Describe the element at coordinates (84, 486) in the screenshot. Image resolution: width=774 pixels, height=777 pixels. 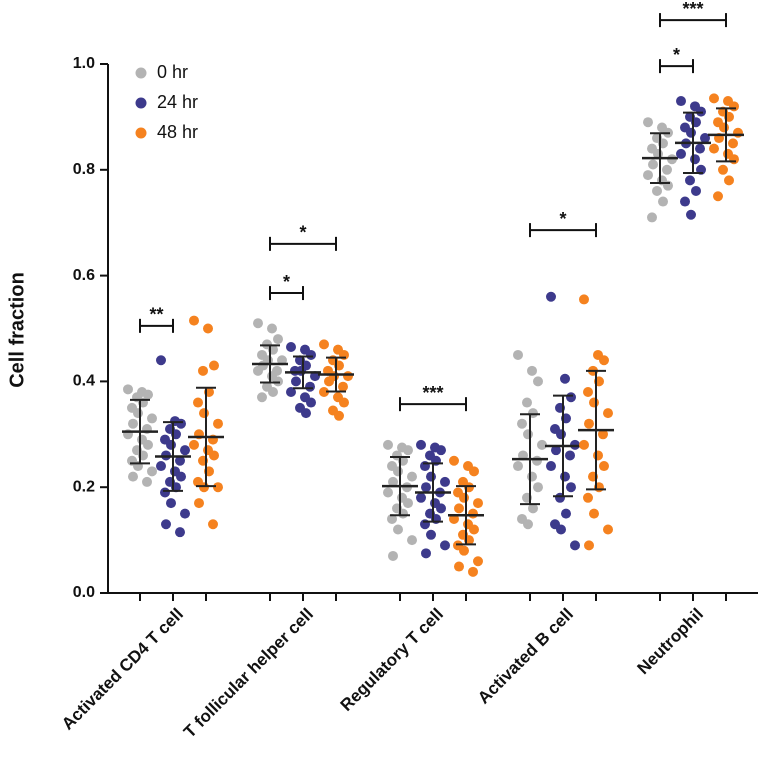
I see `y-tick-label: 0.2` at that location.